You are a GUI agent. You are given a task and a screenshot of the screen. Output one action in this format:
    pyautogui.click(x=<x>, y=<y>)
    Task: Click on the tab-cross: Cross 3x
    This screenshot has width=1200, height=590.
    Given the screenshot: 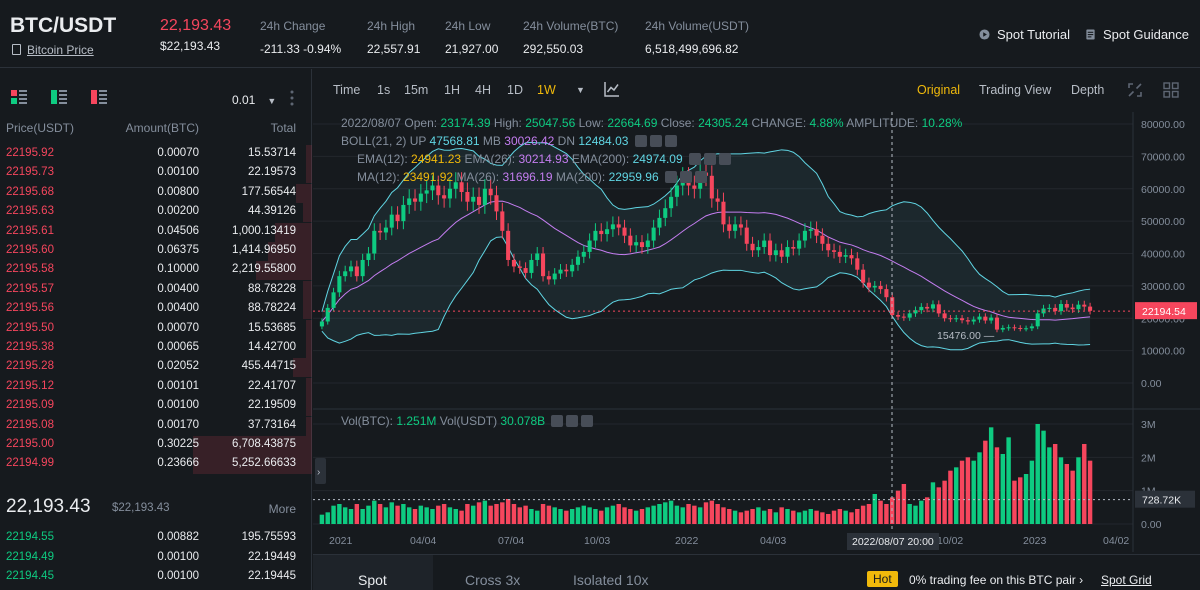 What is the action you would take?
    pyautogui.click(x=493, y=580)
    